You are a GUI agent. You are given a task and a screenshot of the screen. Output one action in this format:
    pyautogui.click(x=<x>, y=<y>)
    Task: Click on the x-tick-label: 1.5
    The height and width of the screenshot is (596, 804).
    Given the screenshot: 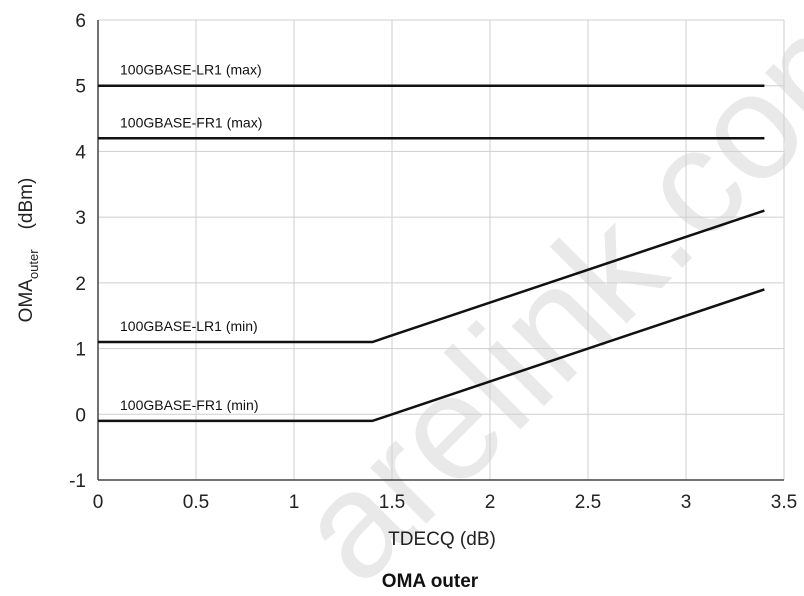 What is the action you would take?
    pyautogui.click(x=392, y=502)
    